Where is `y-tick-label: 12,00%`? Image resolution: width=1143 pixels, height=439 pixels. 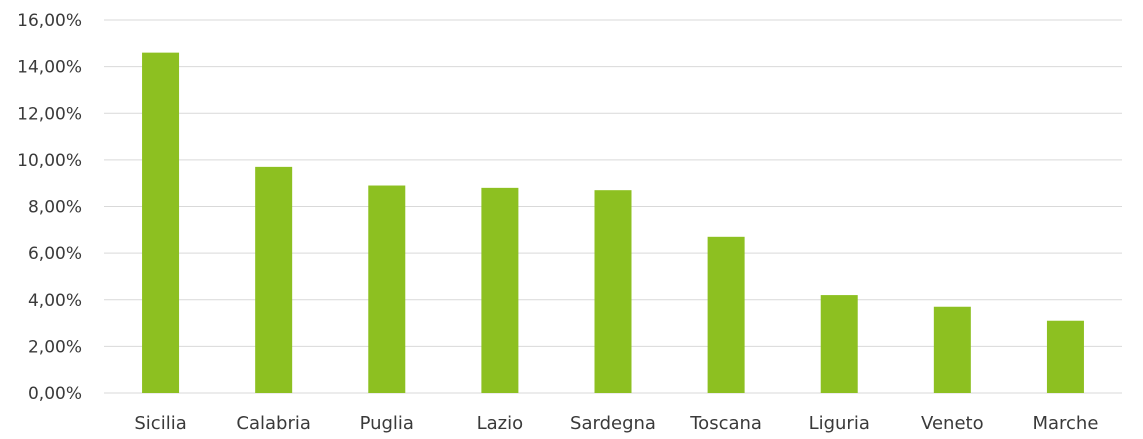
y-tick-label: 12,00% is located at coordinates (49, 114).